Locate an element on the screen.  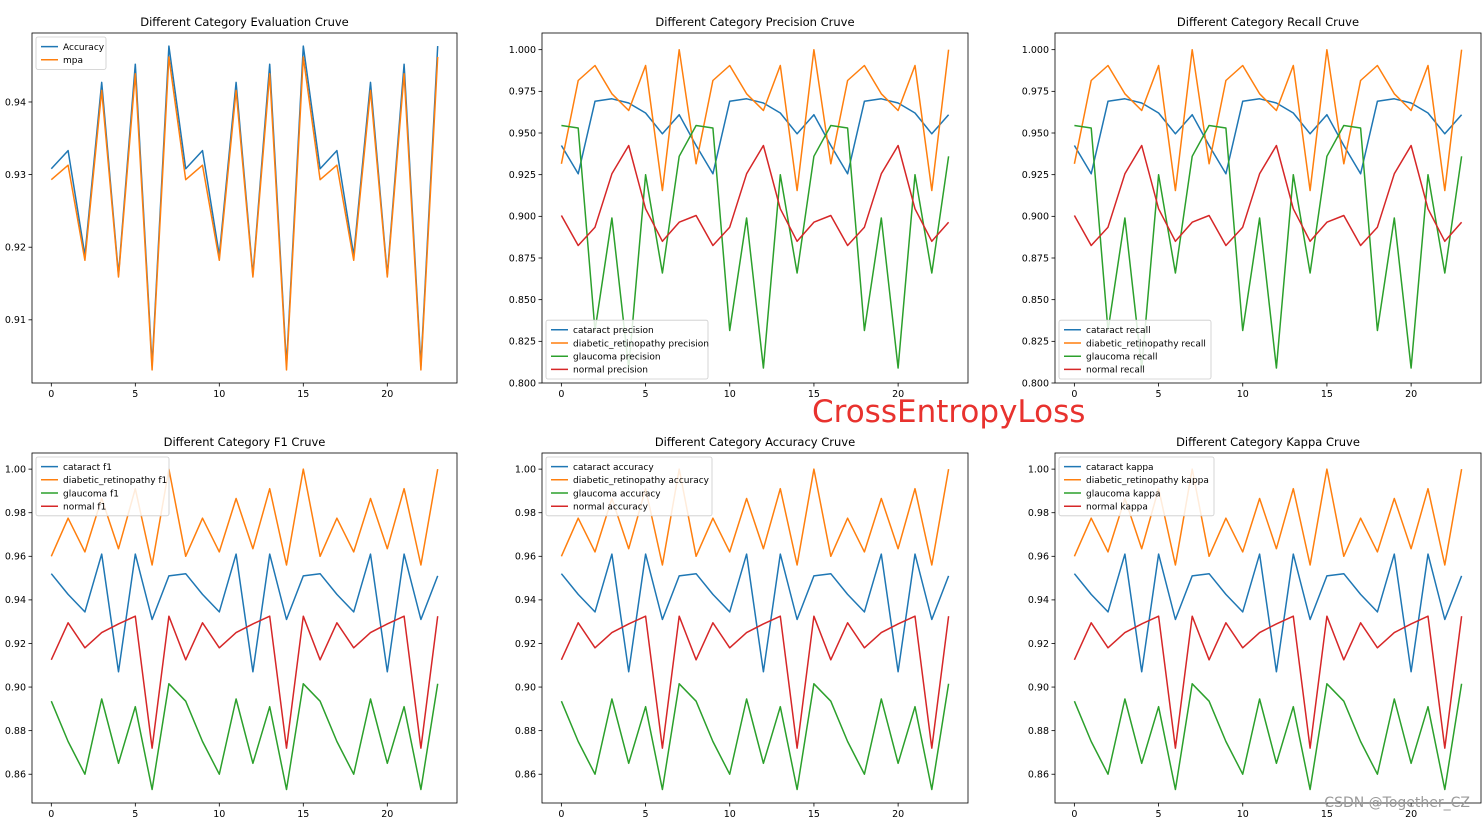
legend-entry: normal recall is located at coordinates (1115, 371).